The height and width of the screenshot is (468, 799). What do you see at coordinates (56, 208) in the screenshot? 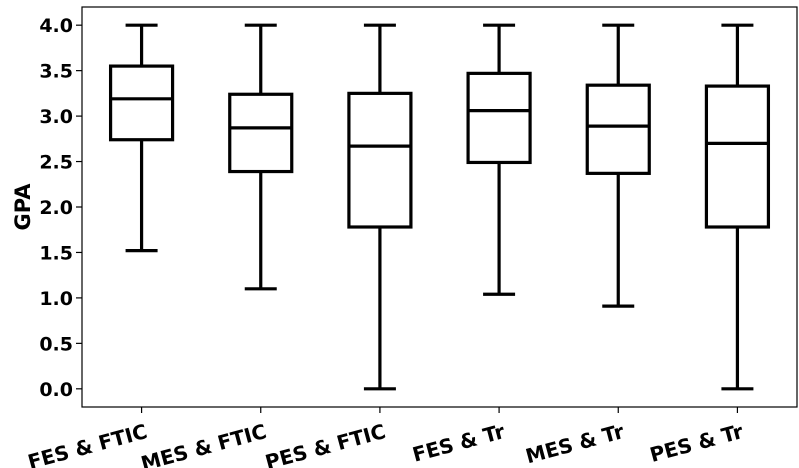
I see `y-tick-label: 2.0` at bounding box center [56, 208].